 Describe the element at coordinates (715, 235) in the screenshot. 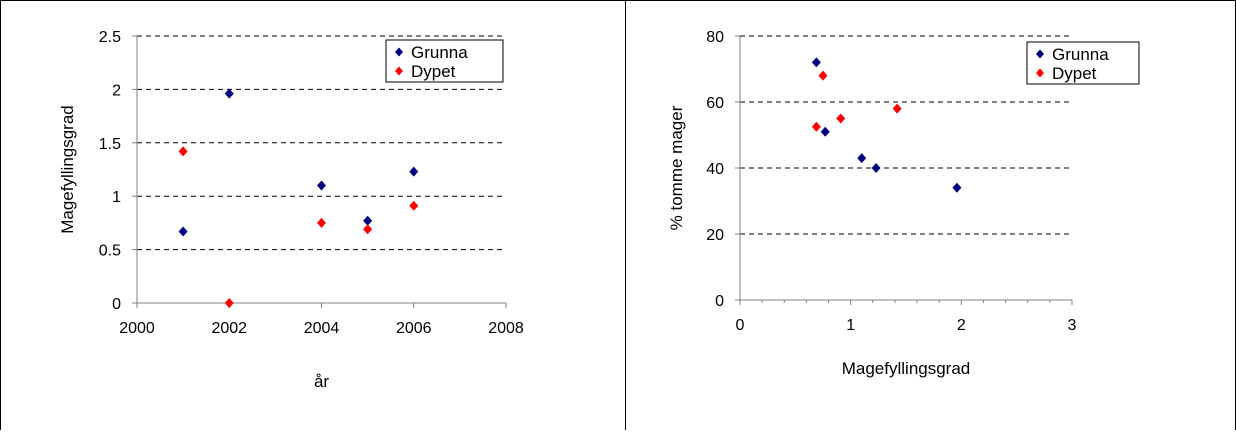

I see `chart1-y-tick-label: 20` at that location.